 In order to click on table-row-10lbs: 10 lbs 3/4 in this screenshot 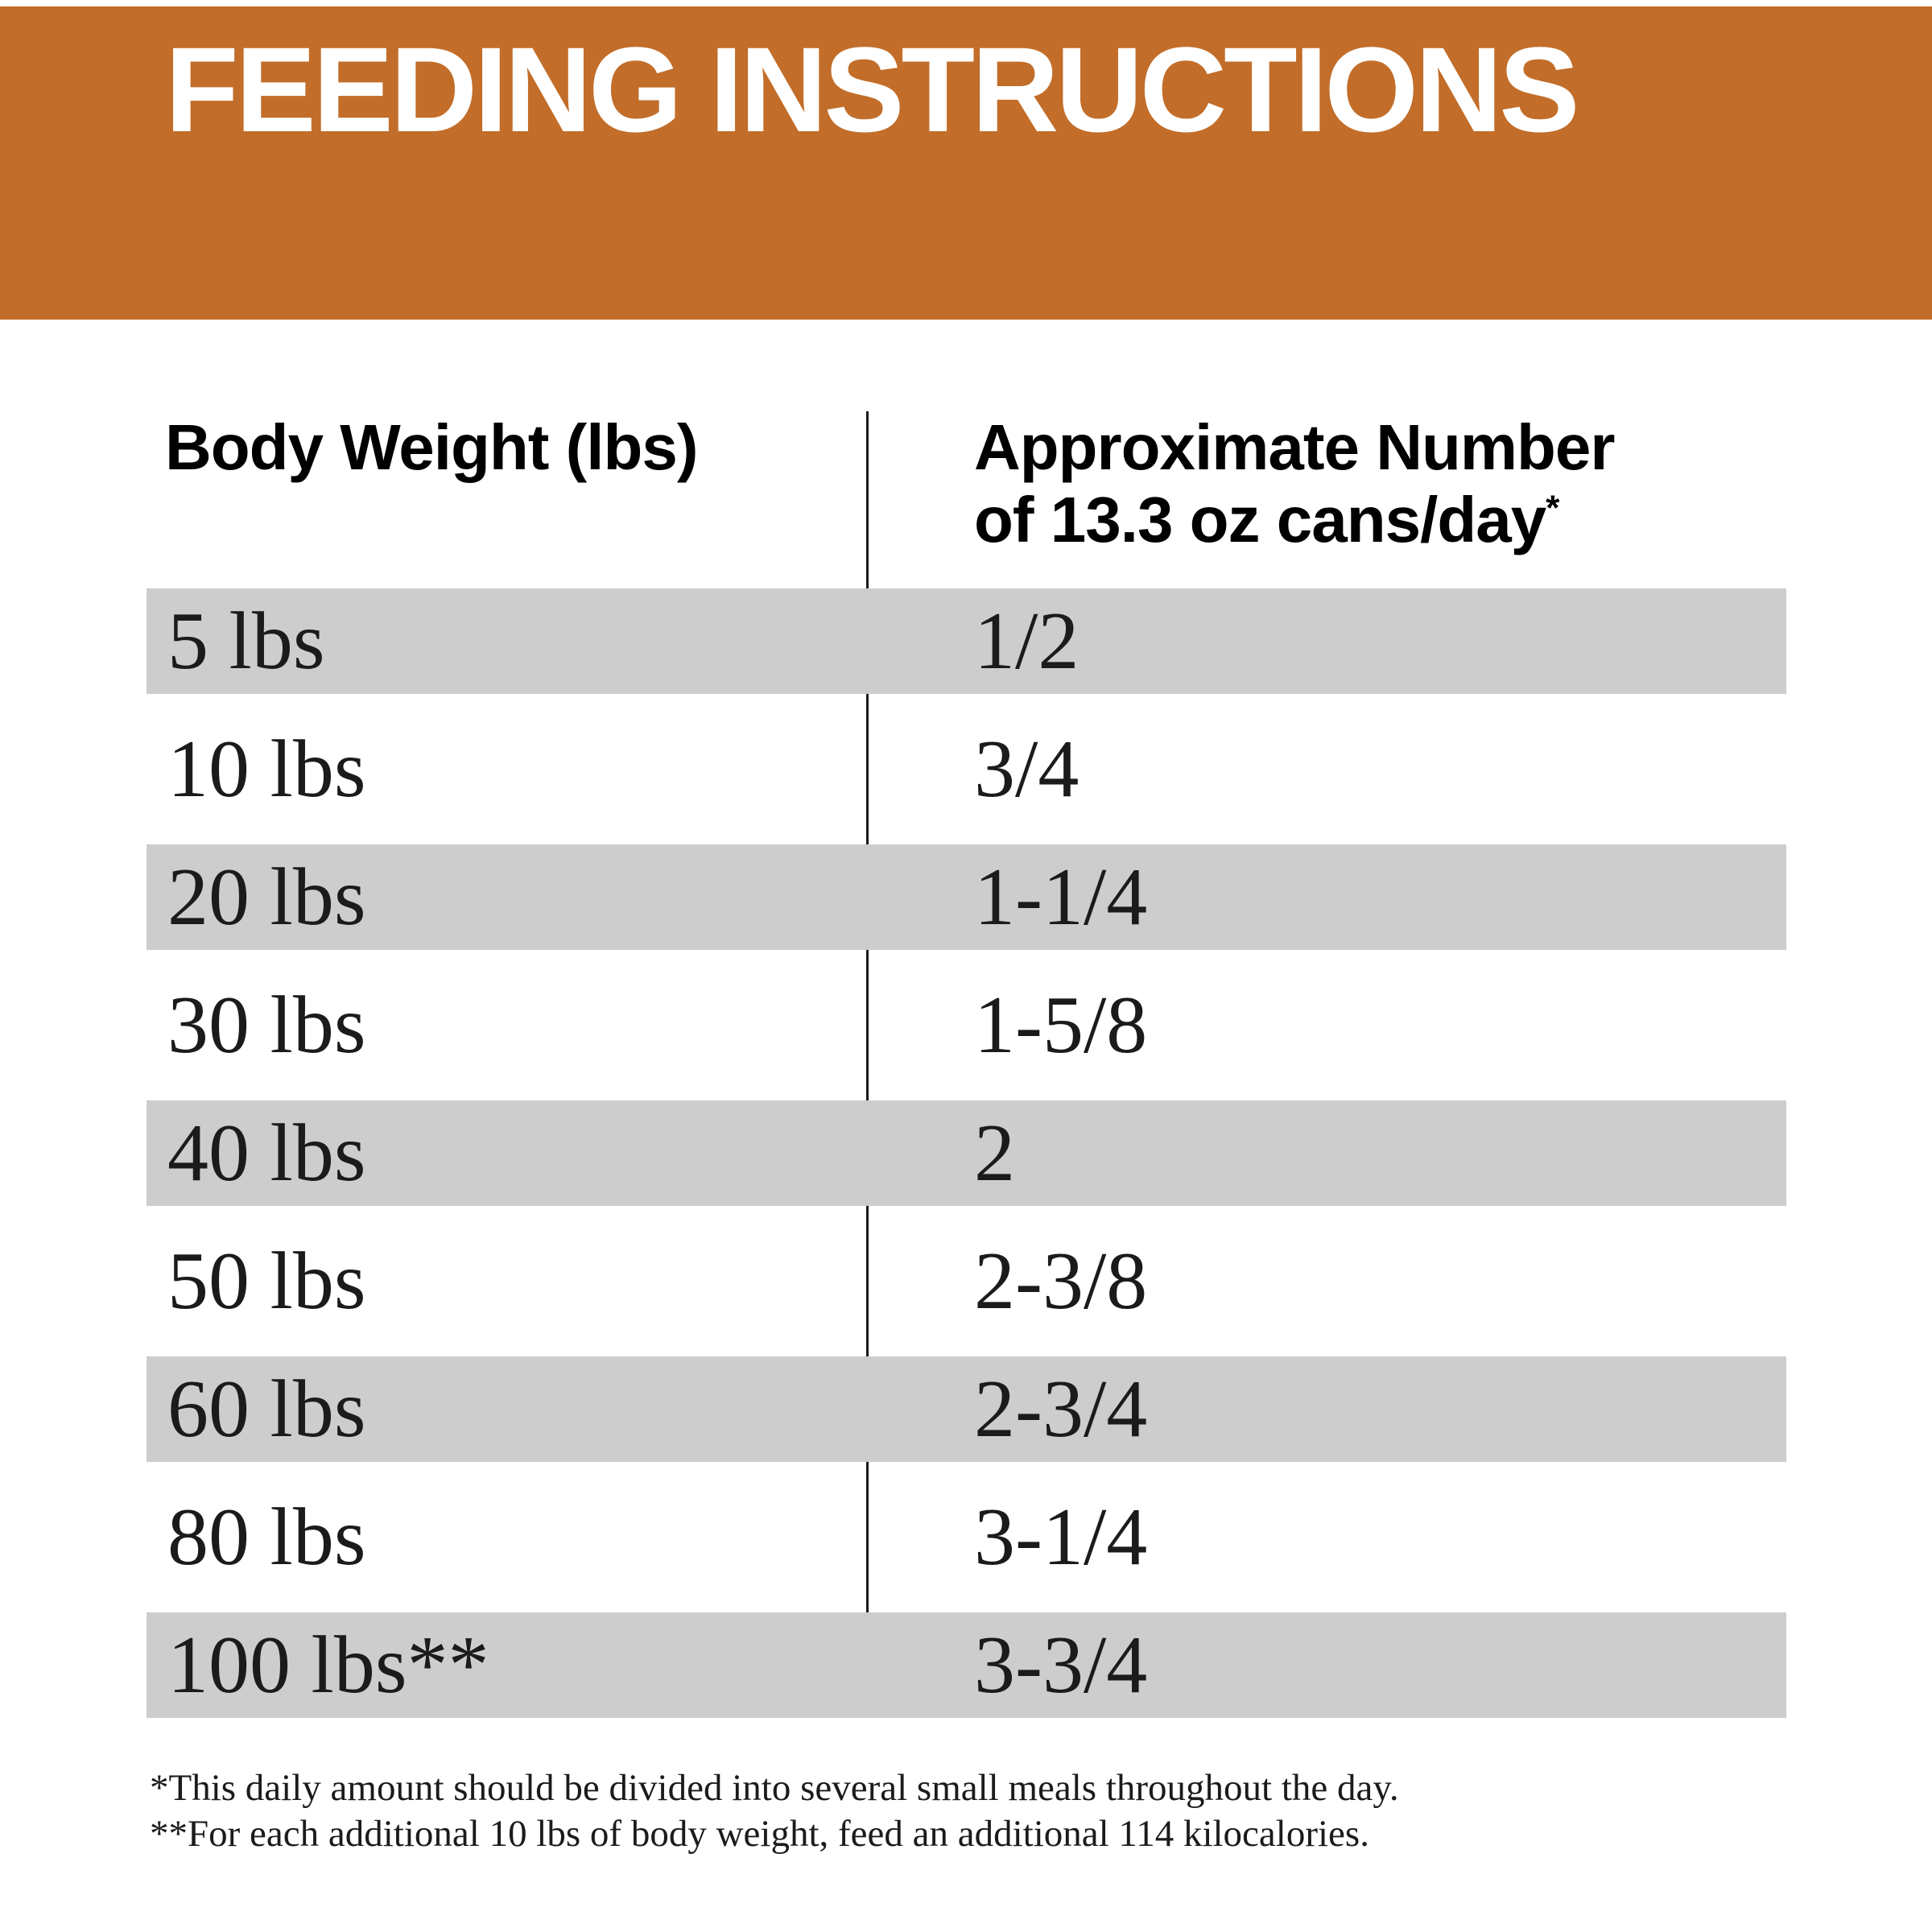, I will do `click(966, 769)`.